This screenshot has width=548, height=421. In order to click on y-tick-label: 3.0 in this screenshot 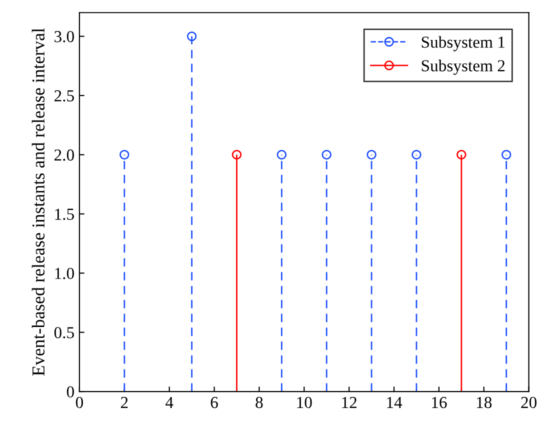, I will do `click(64, 36)`.